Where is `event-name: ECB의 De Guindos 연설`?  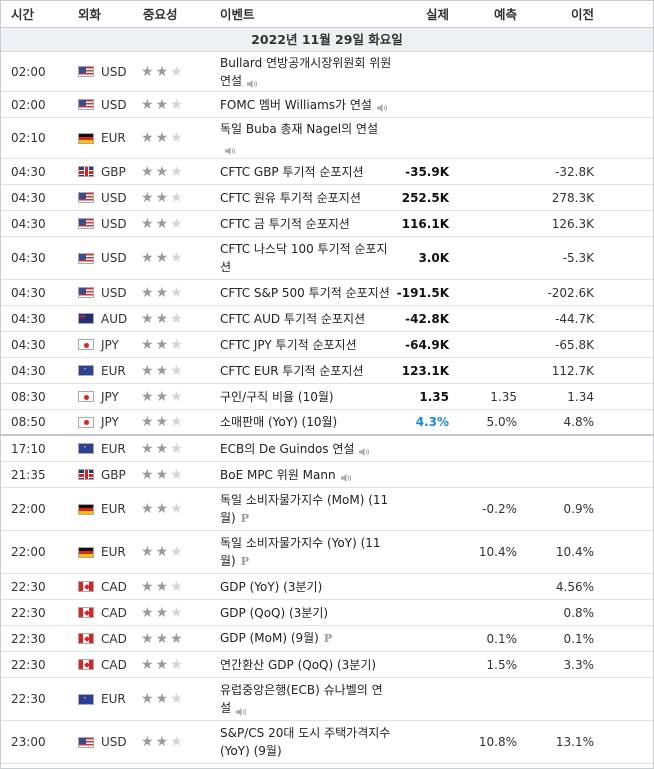
event-name: ECB의 De Guindos 연설 is located at coordinates (303, 449).